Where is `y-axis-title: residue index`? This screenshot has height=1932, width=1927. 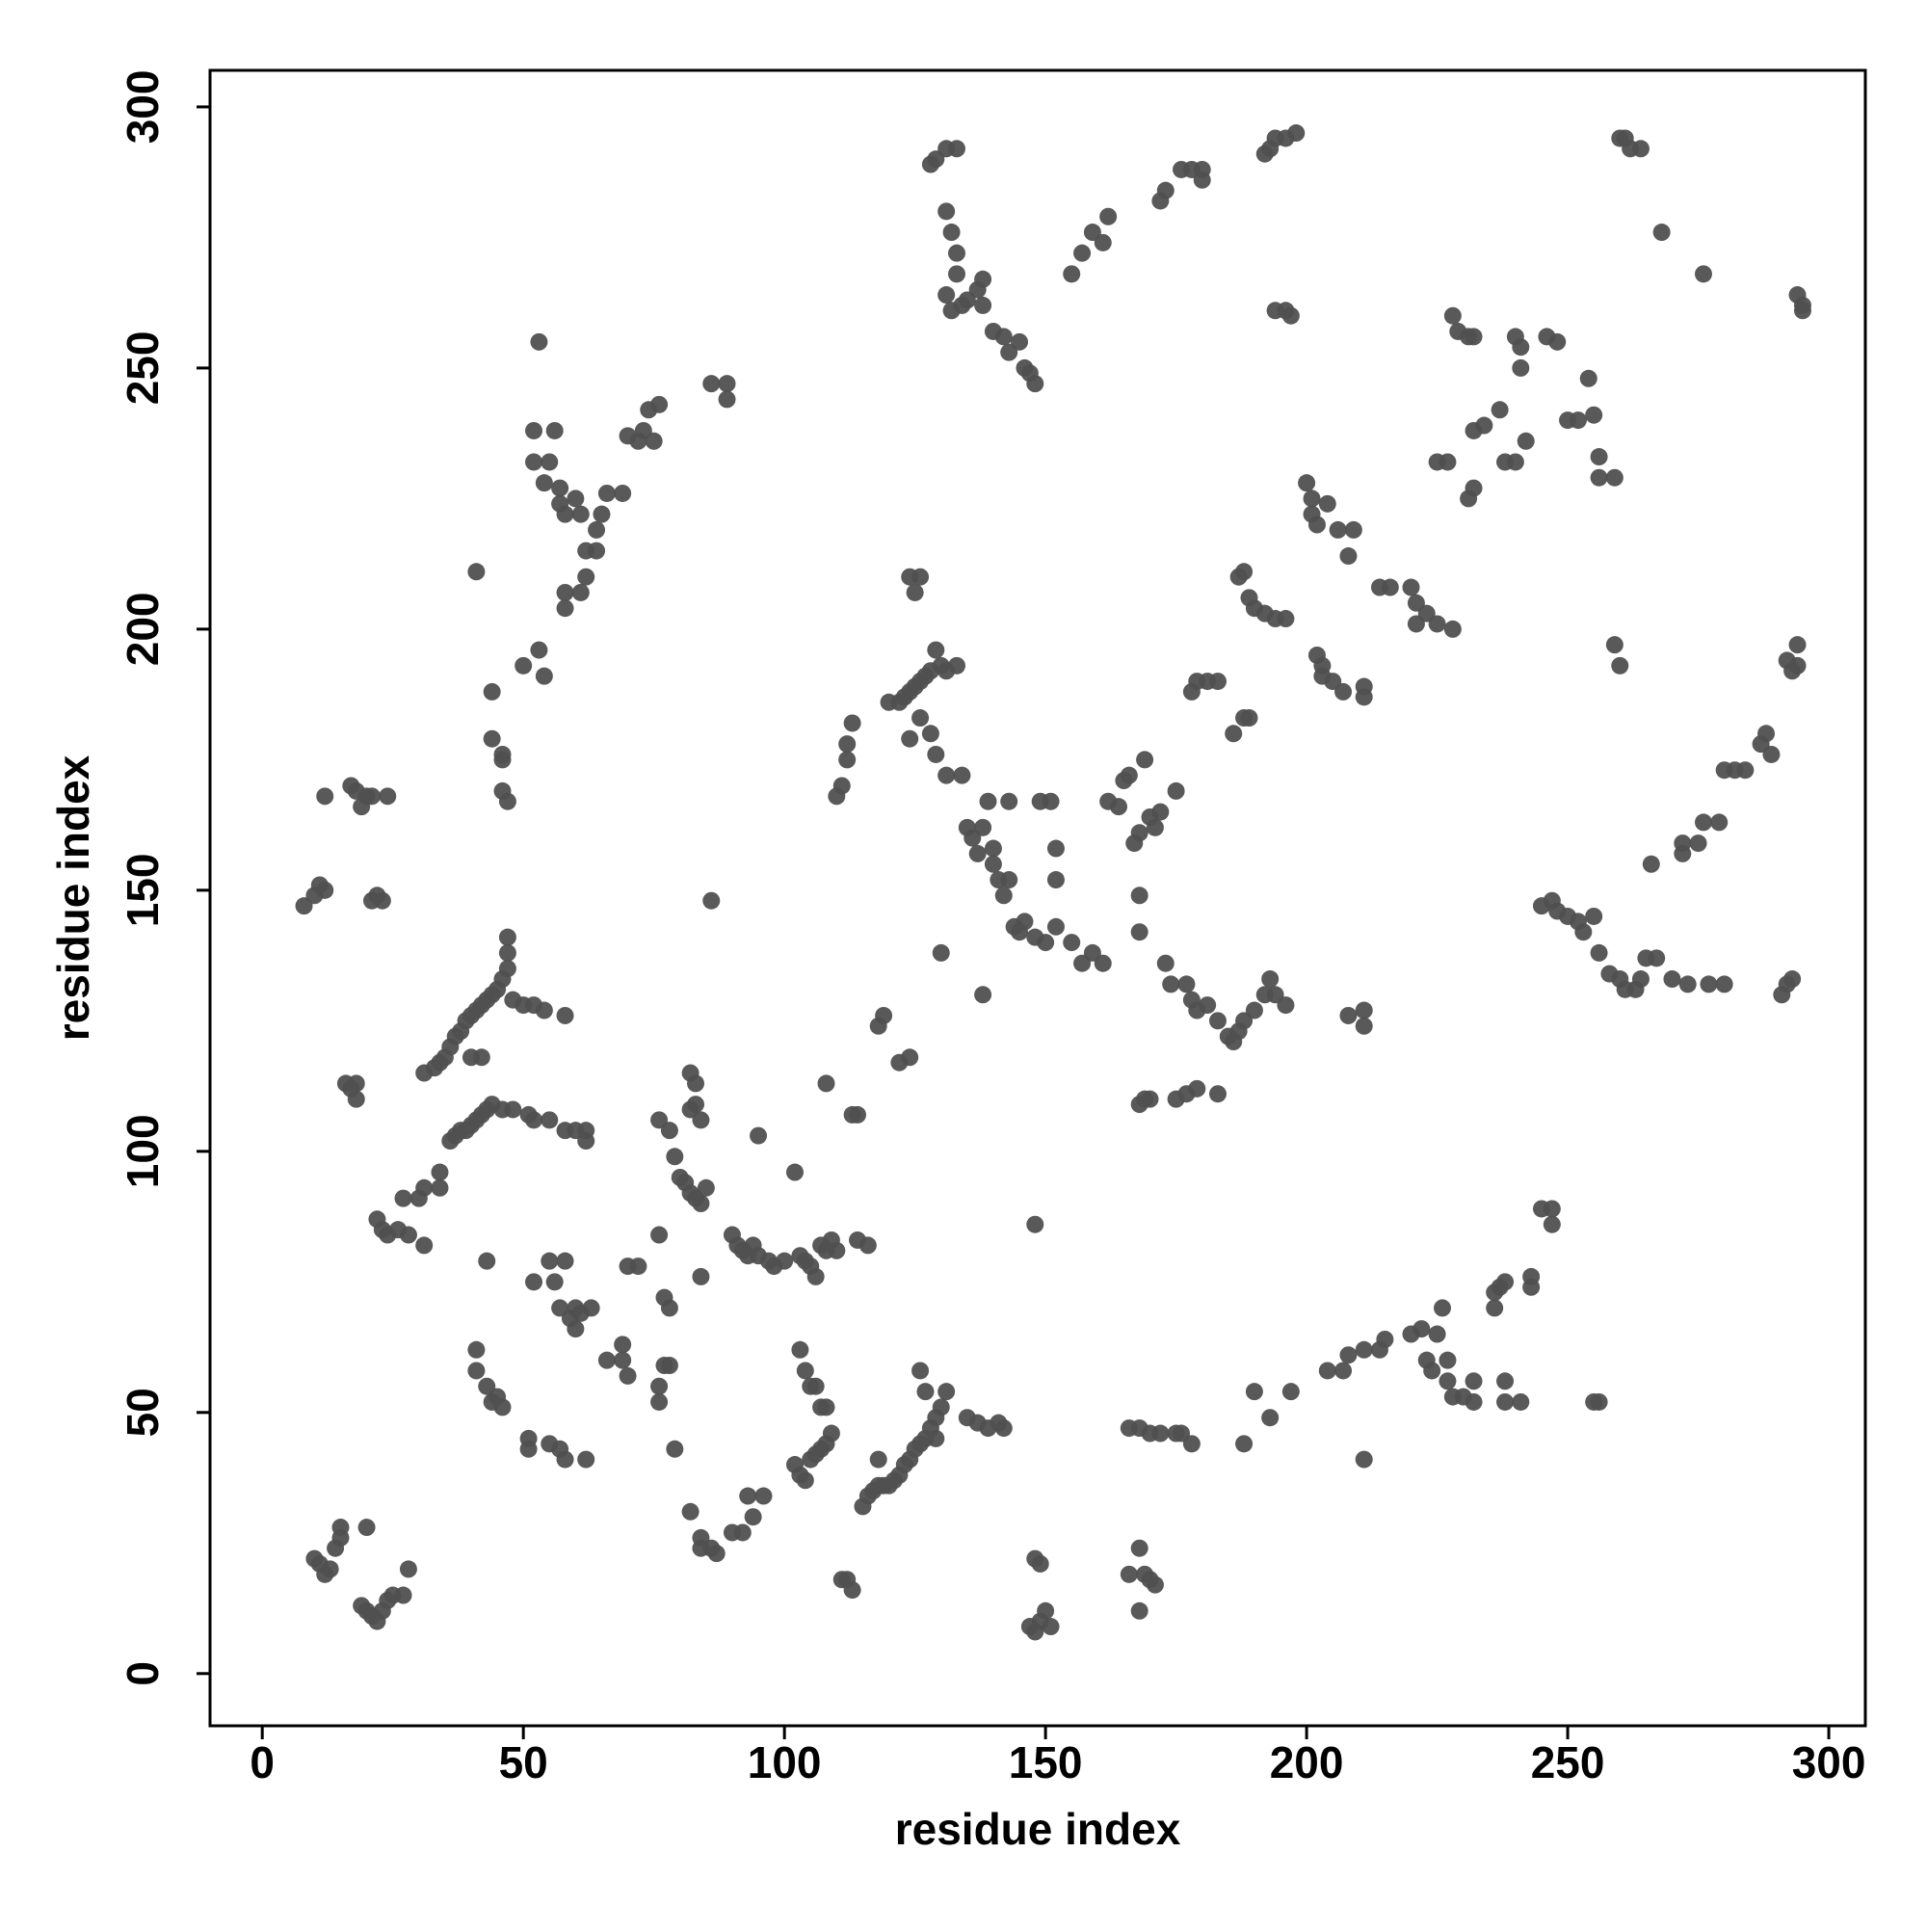 y-axis-title: residue index is located at coordinates (73, 897).